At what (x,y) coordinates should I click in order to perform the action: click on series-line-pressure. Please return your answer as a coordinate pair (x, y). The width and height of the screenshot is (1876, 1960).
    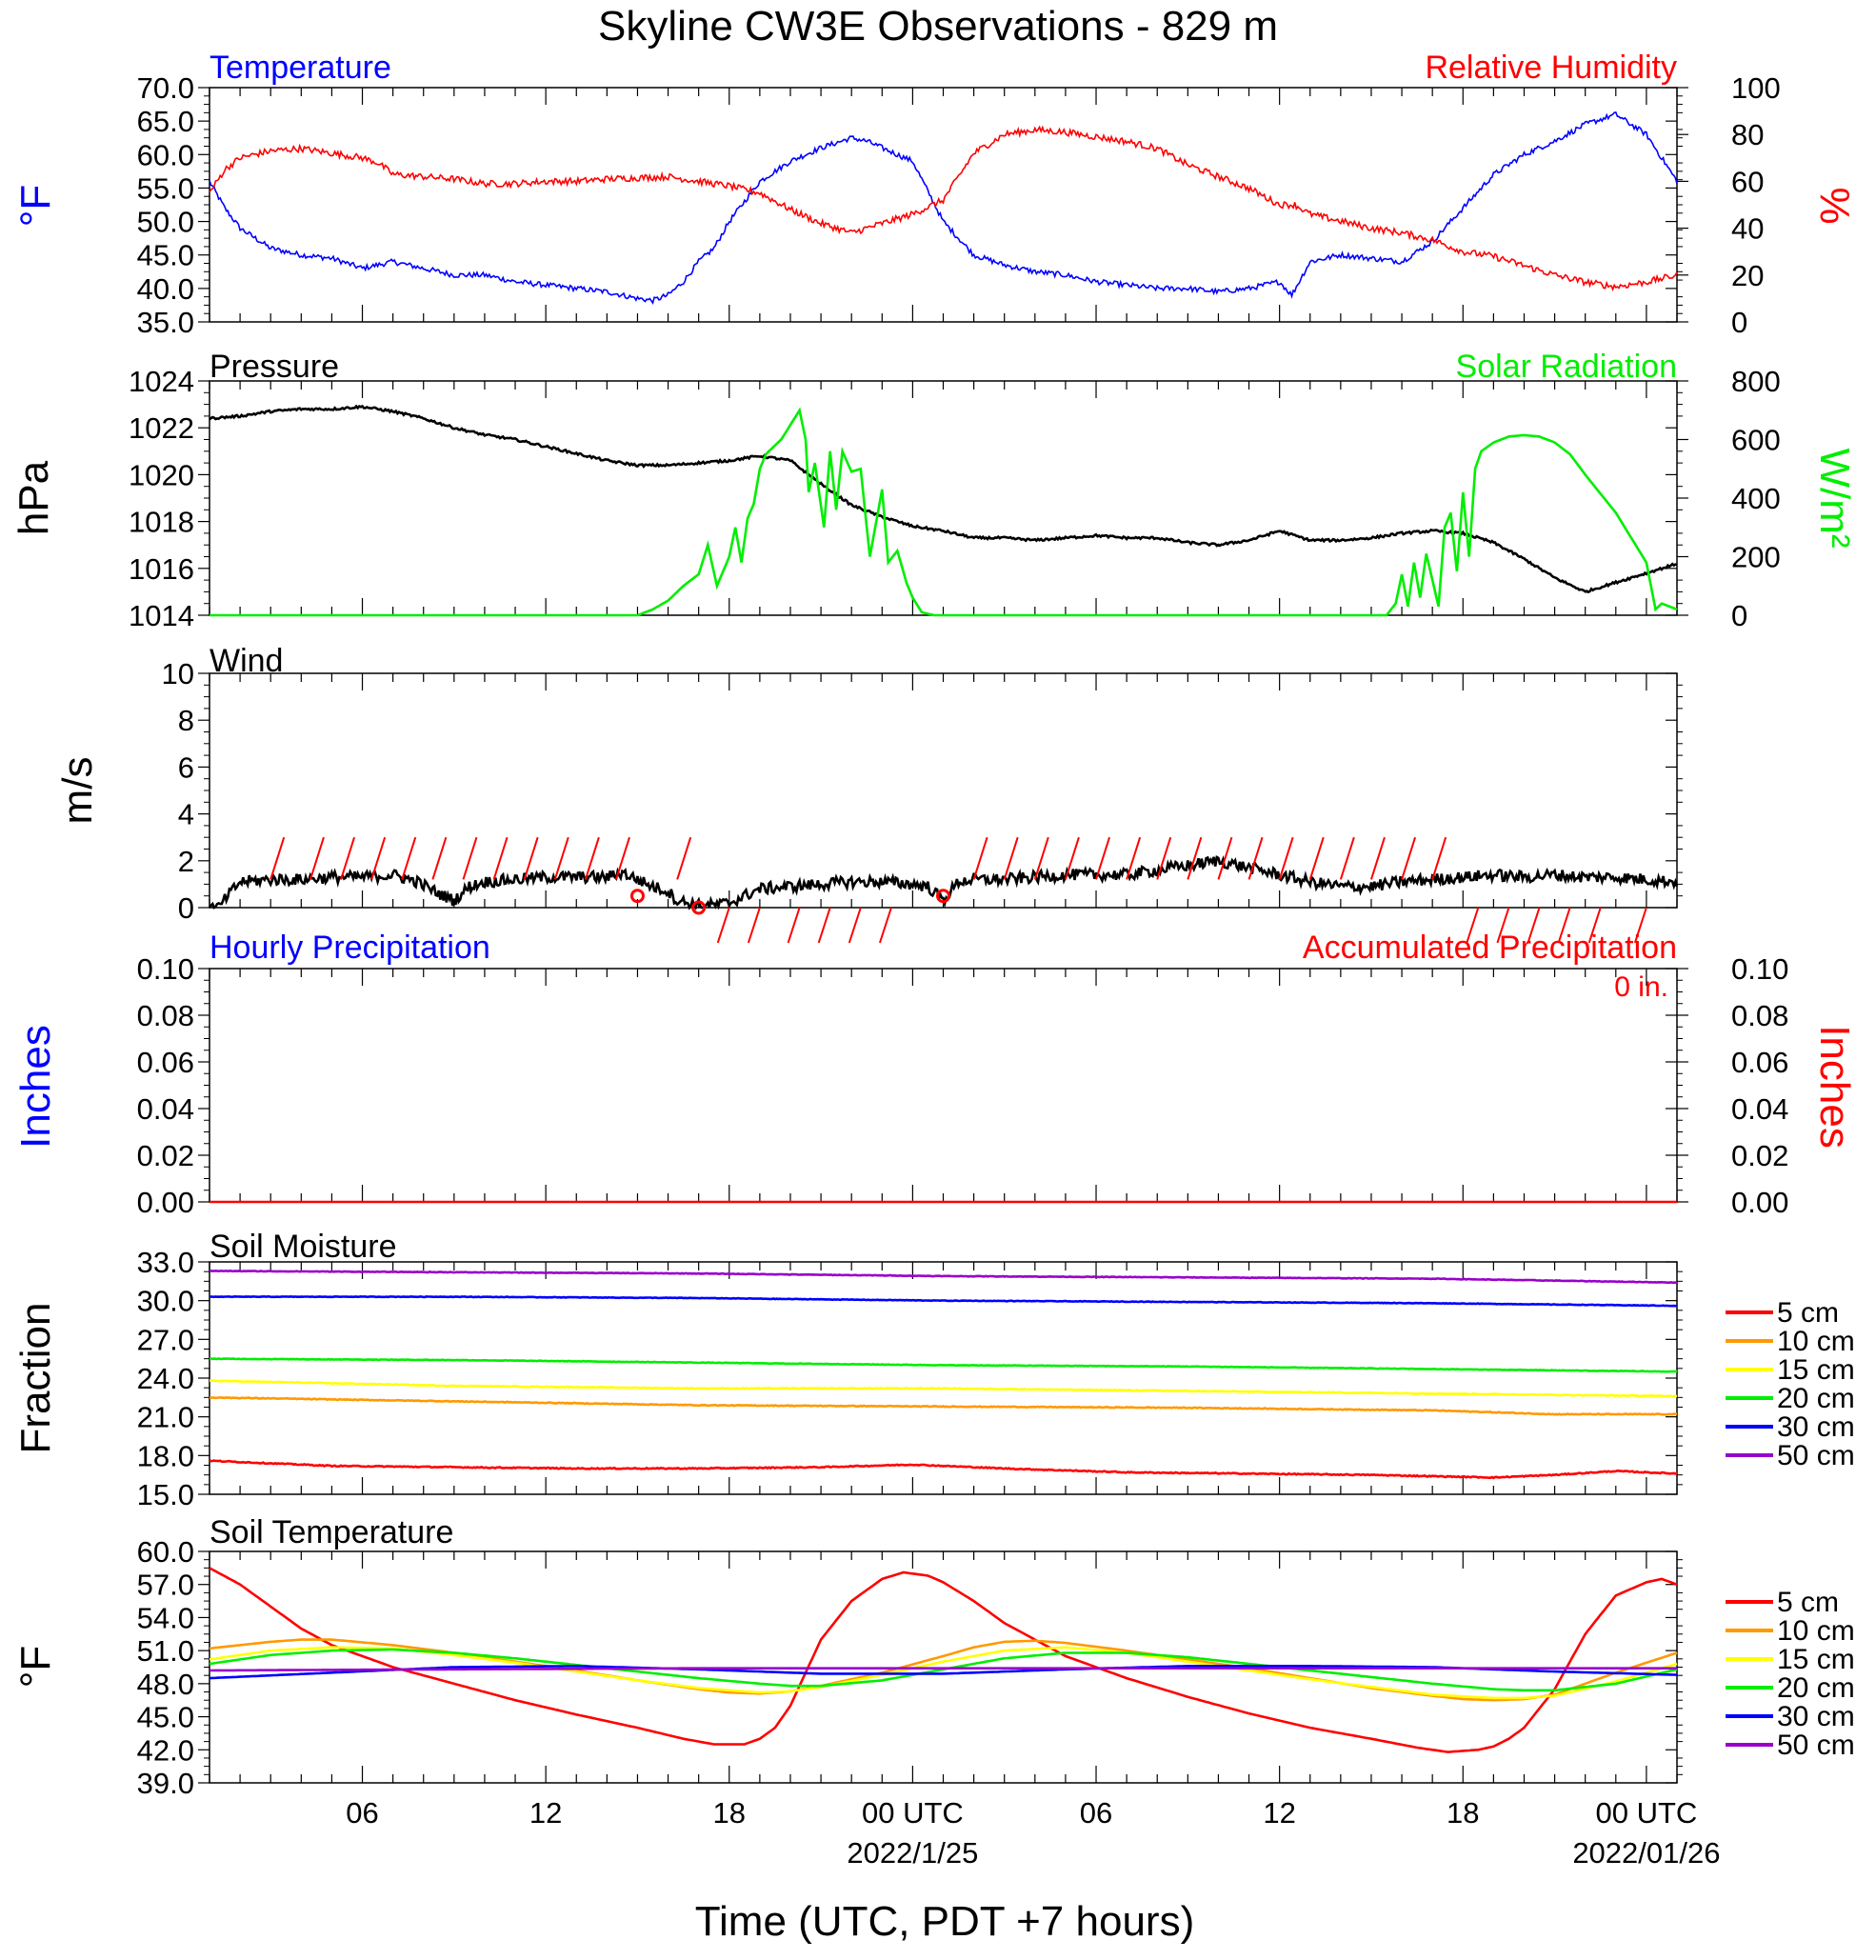
    Looking at the image, I should click on (943, 499).